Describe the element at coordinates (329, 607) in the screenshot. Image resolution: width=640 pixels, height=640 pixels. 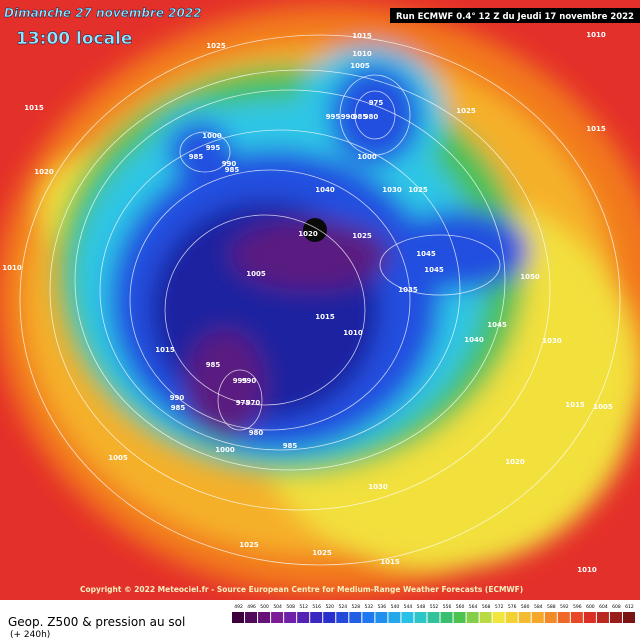
I see `scale-label: 520` at that location.